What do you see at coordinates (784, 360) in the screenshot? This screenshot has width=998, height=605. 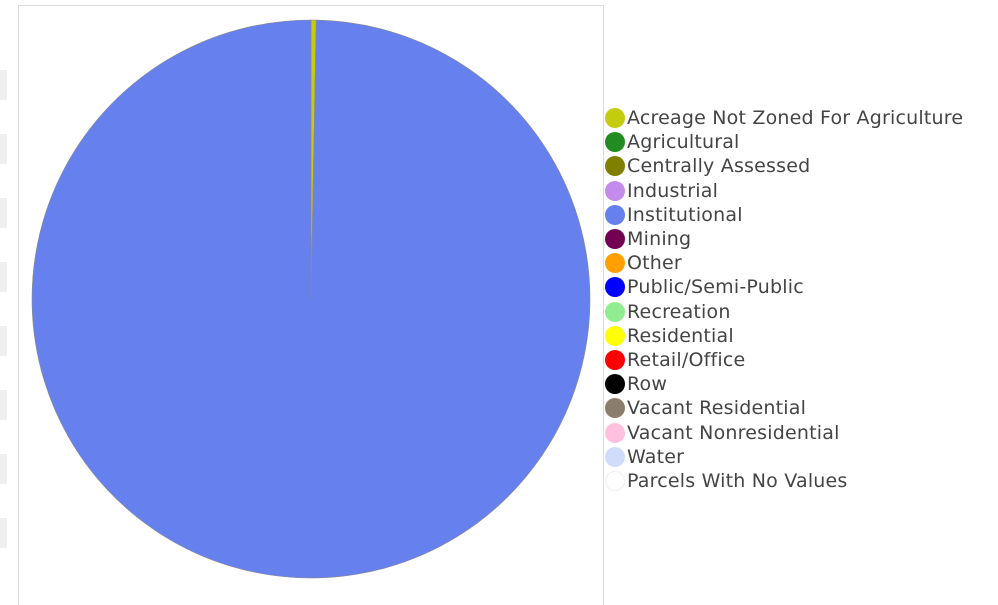 I see `legend-item: Retail/Office` at bounding box center [784, 360].